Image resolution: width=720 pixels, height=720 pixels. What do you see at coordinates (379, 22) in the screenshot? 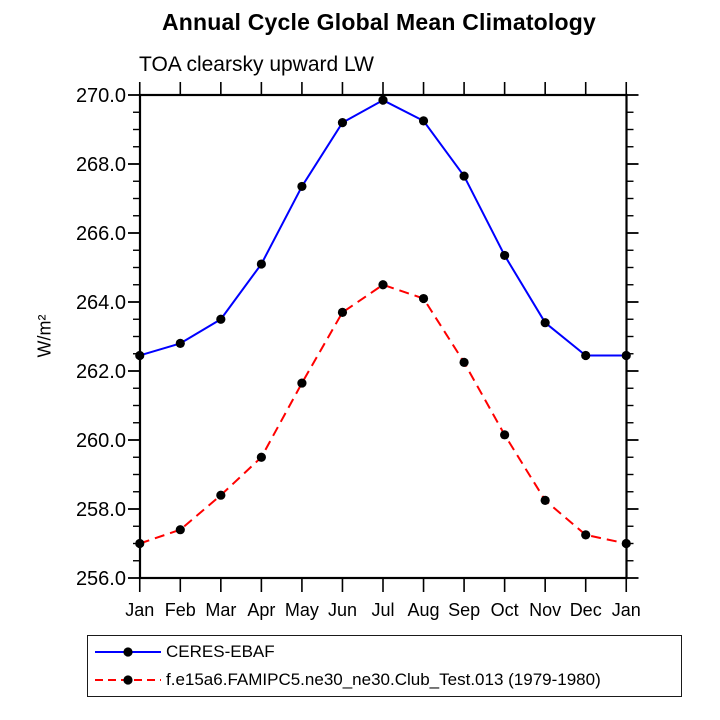
I see `chart-title: Annual Cycle Global Mean Climatology` at bounding box center [379, 22].